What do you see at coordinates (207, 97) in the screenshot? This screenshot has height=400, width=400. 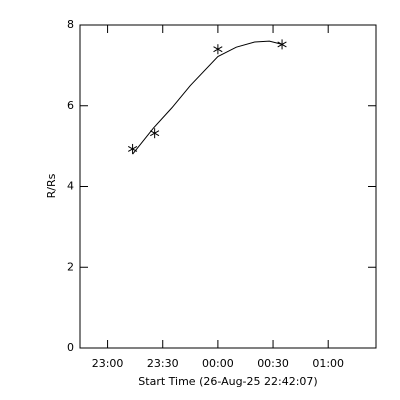 I see `fit-curve` at bounding box center [207, 97].